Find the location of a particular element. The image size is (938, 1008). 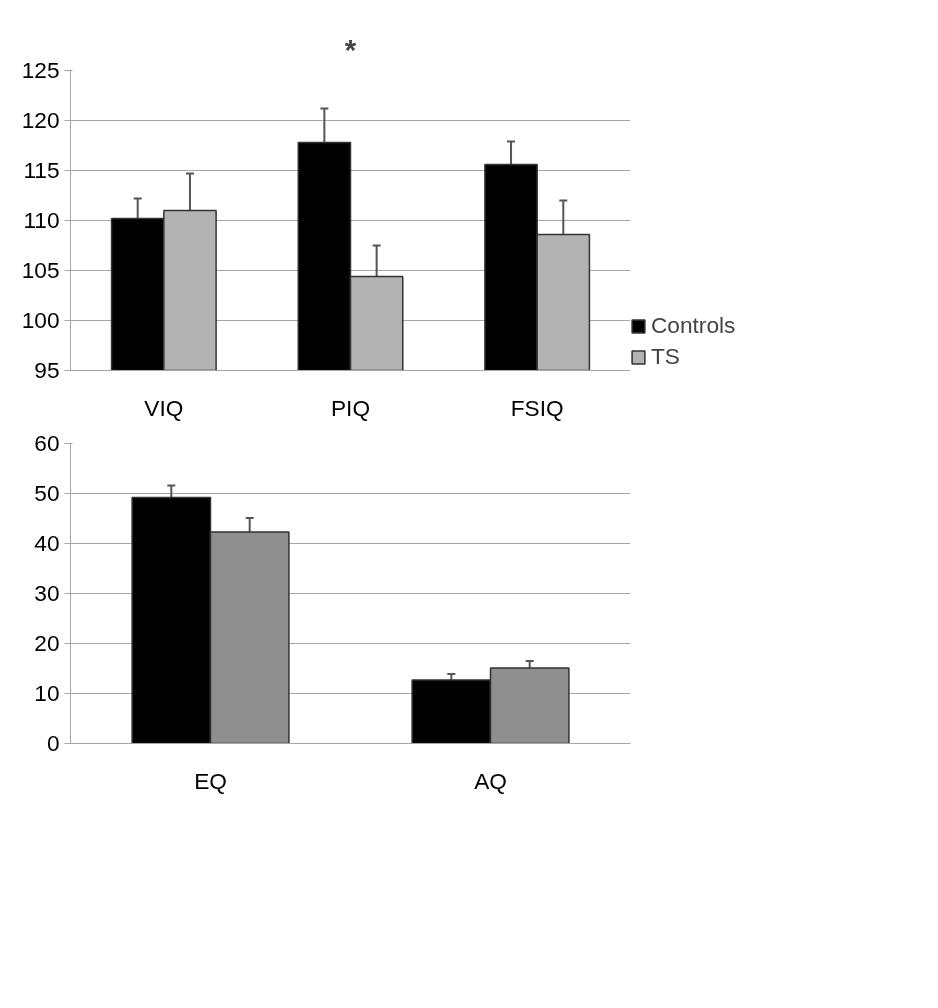

x-tick-label: VIQ is located at coordinates (164, 407).